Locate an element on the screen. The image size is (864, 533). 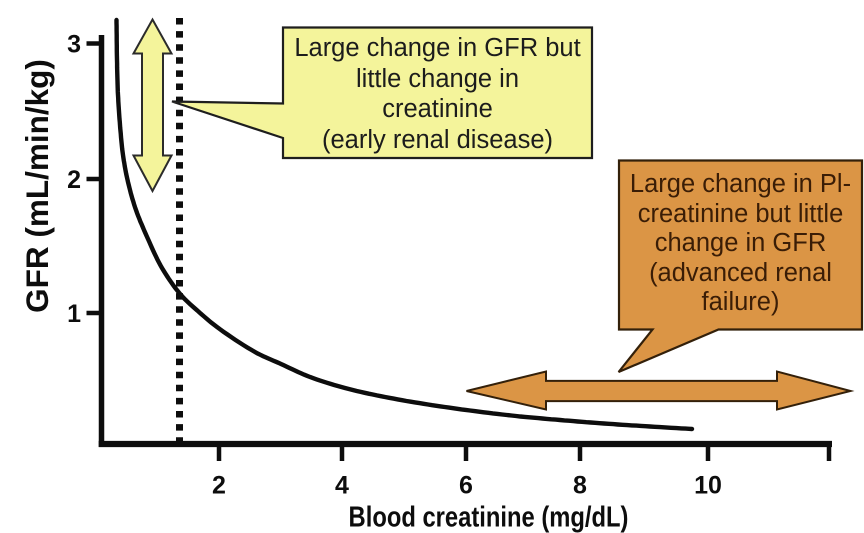
svg-text: 10 is located at coordinates (708, 486).